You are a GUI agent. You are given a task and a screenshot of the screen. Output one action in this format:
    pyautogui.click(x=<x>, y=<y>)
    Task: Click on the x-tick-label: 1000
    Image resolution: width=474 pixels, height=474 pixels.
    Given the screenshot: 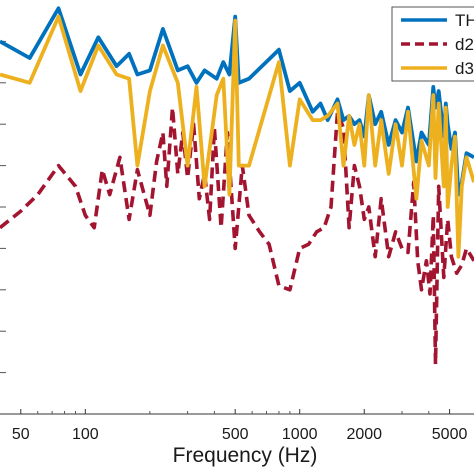 What is the action you would take?
    pyautogui.click(x=300, y=434)
    